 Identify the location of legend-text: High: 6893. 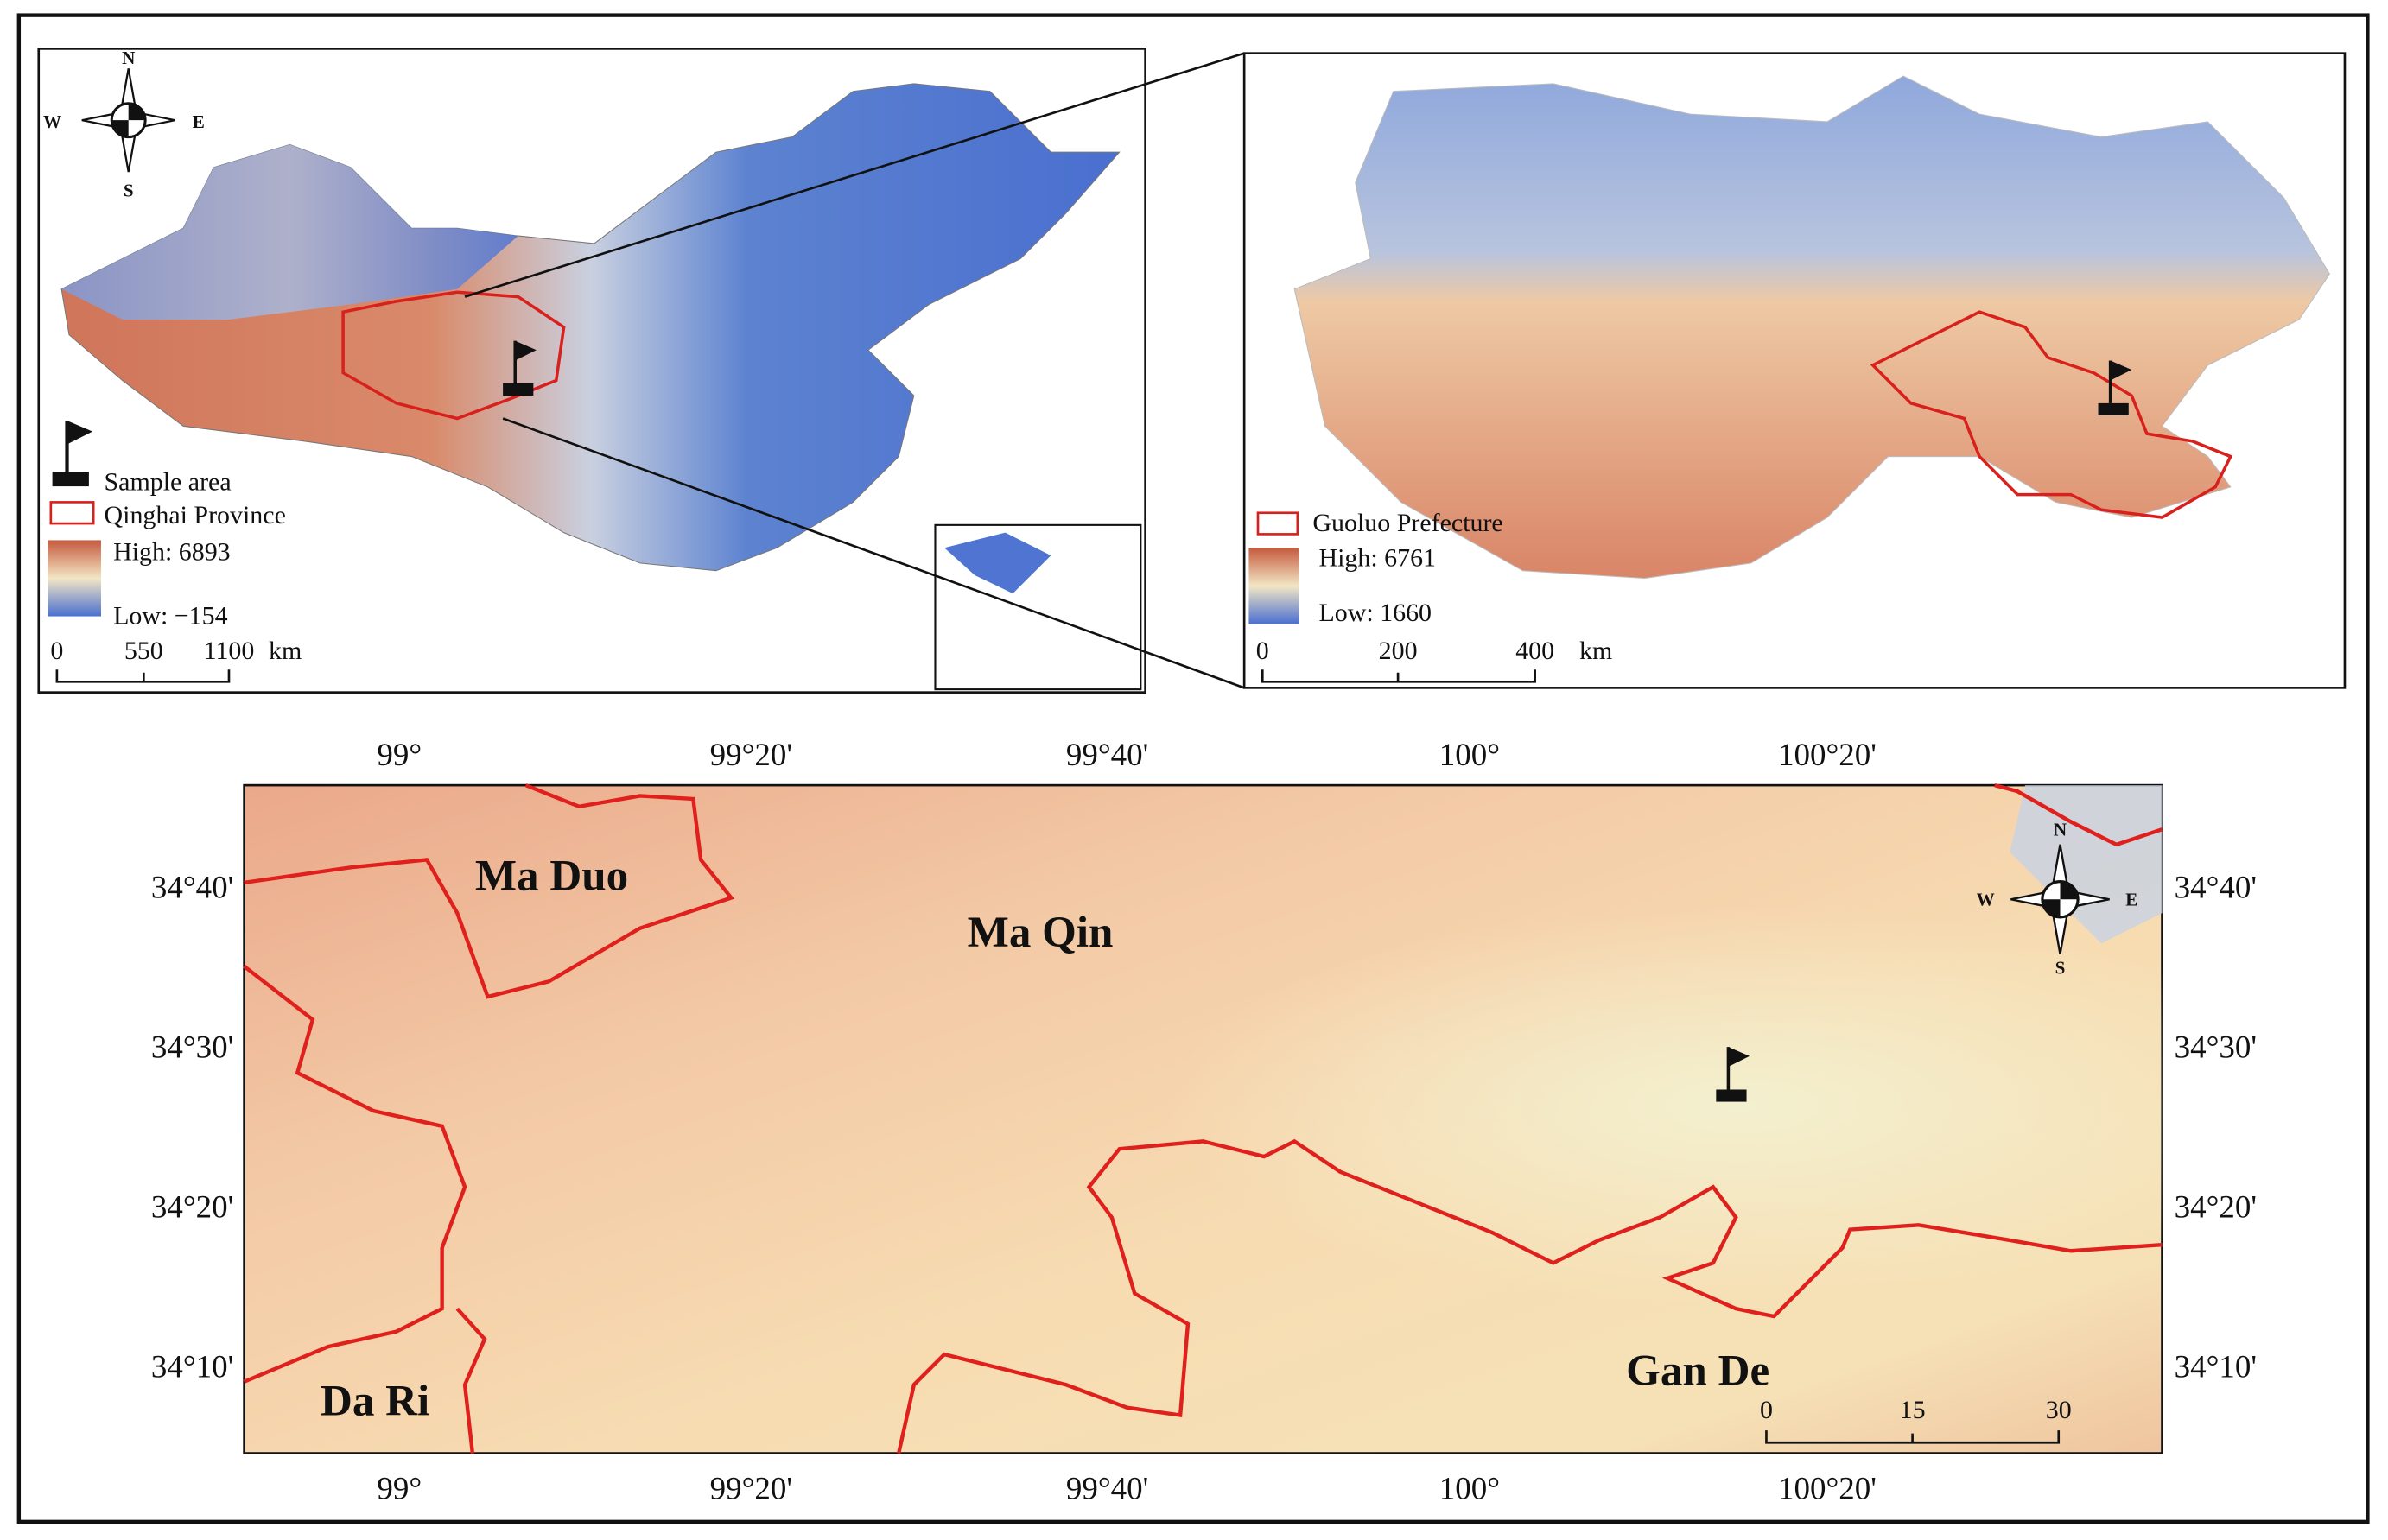
(172, 551).